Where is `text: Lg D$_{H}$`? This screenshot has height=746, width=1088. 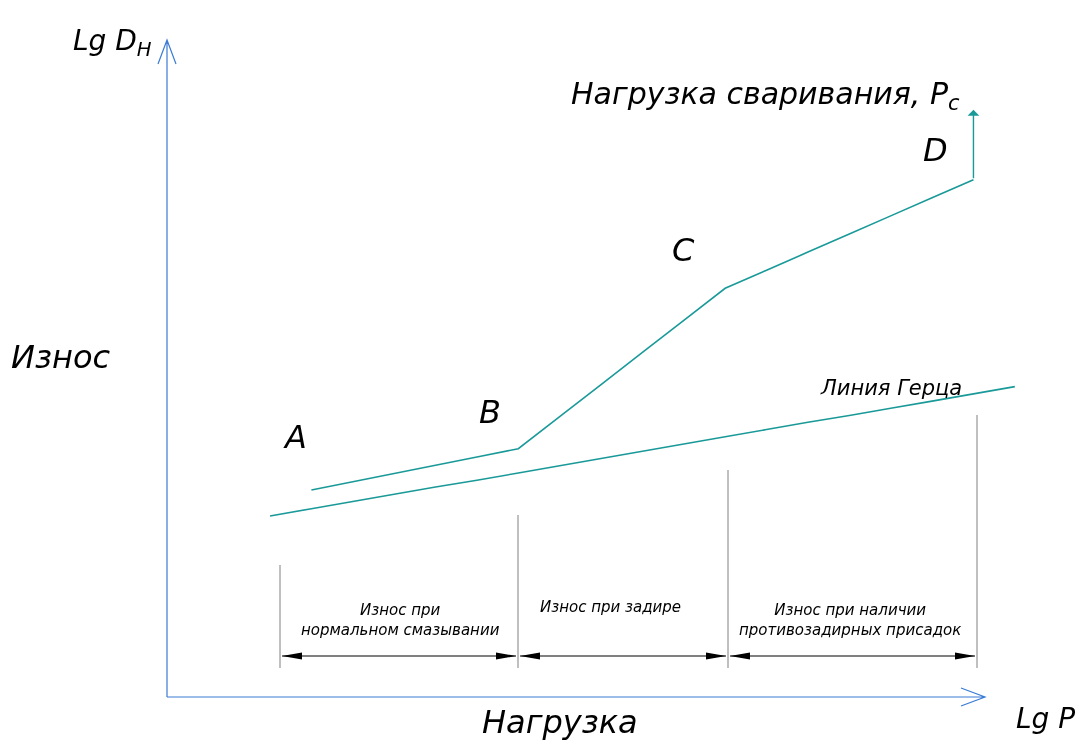 text: Lg D$_{H}$ is located at coordinates (112, 42).